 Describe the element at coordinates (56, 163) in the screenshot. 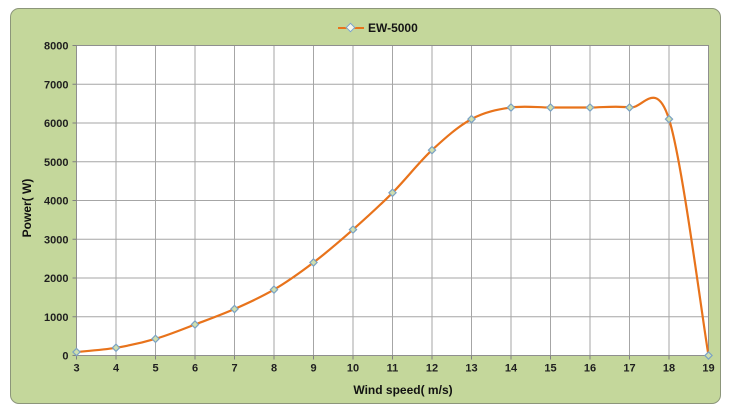

I see `y-axis-tick-label: 5000` at that location.